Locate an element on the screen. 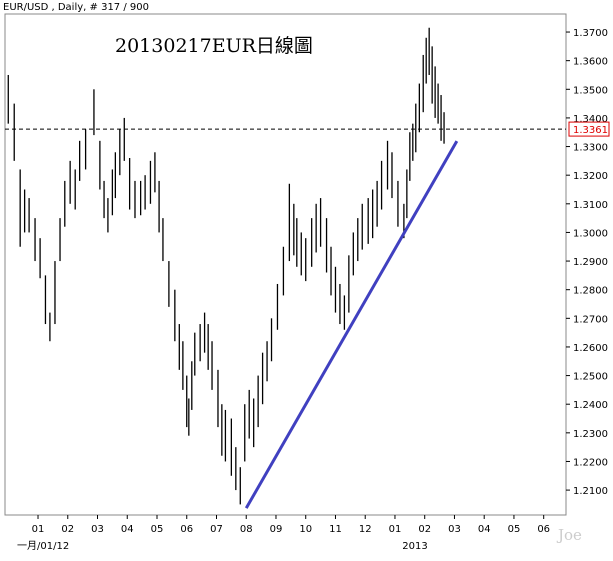  x-tick-label: 11 is located at coordinates (335, 529).